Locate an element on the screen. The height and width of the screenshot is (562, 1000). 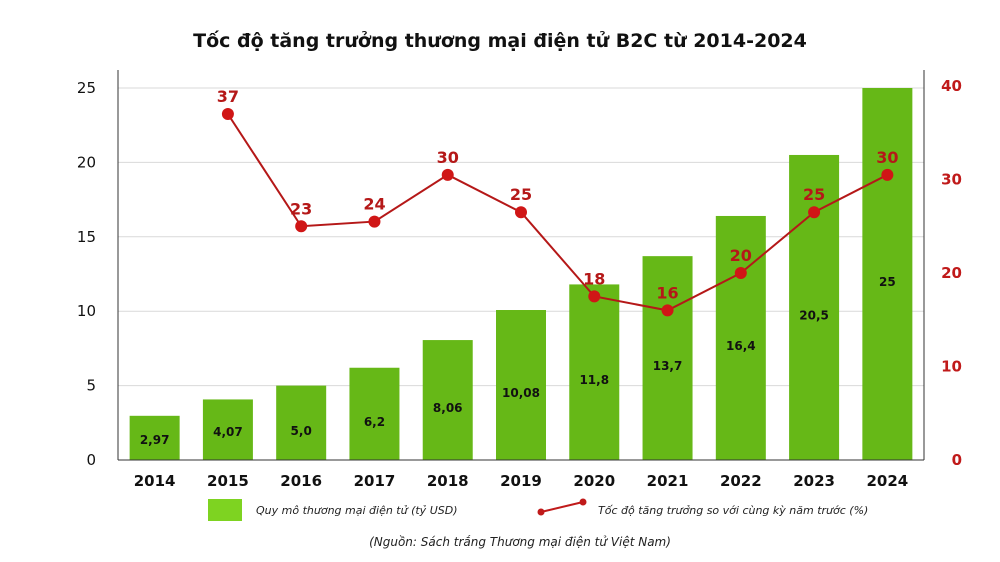
y-left-tick-label: 15 is located at coordinates (86, 237).